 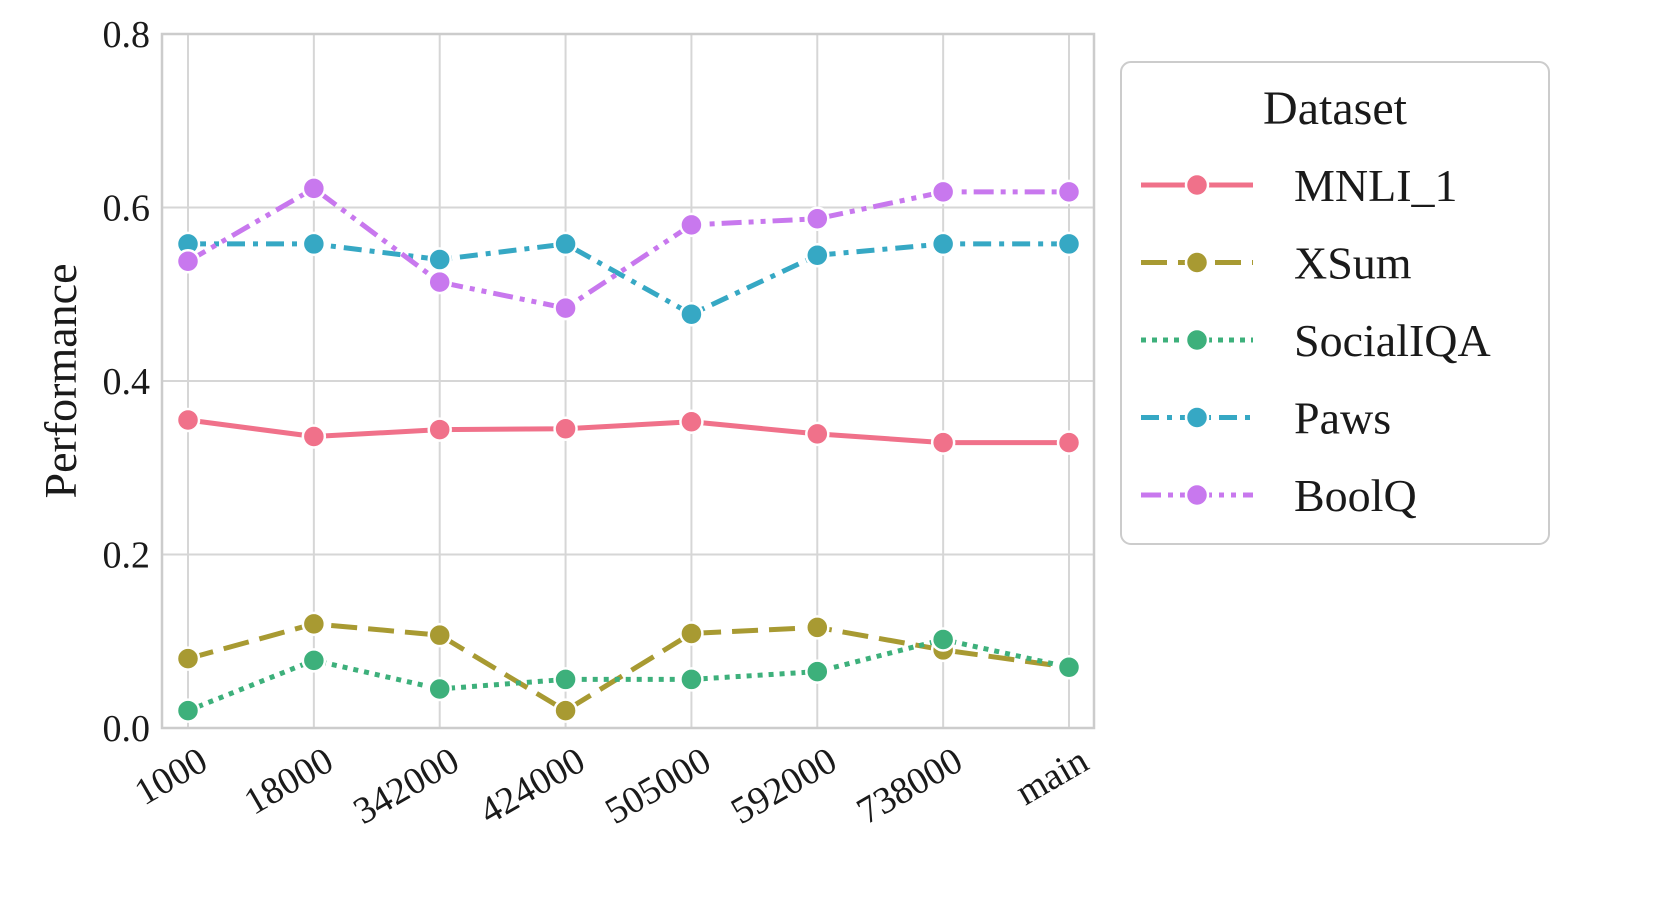 I want to click on legend: Dataset MNLI_1 XSum SocialIQA Paws BoolQ, so click(x=1335, y=303).